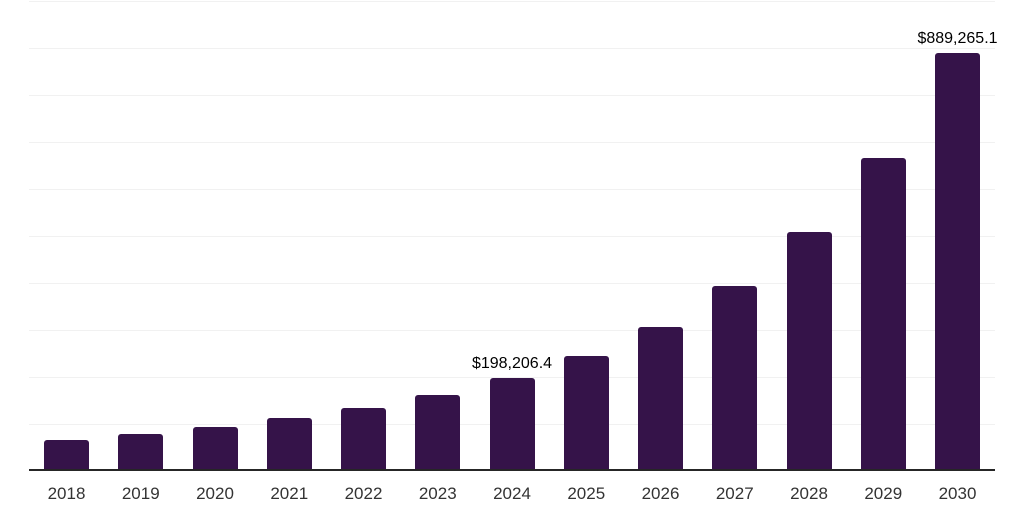 This screenshot has width=1024, height=512. What do you see at coordinates (512, 424) in the screenshot?
I see `bar-2024` at bounding box center [512, 424].